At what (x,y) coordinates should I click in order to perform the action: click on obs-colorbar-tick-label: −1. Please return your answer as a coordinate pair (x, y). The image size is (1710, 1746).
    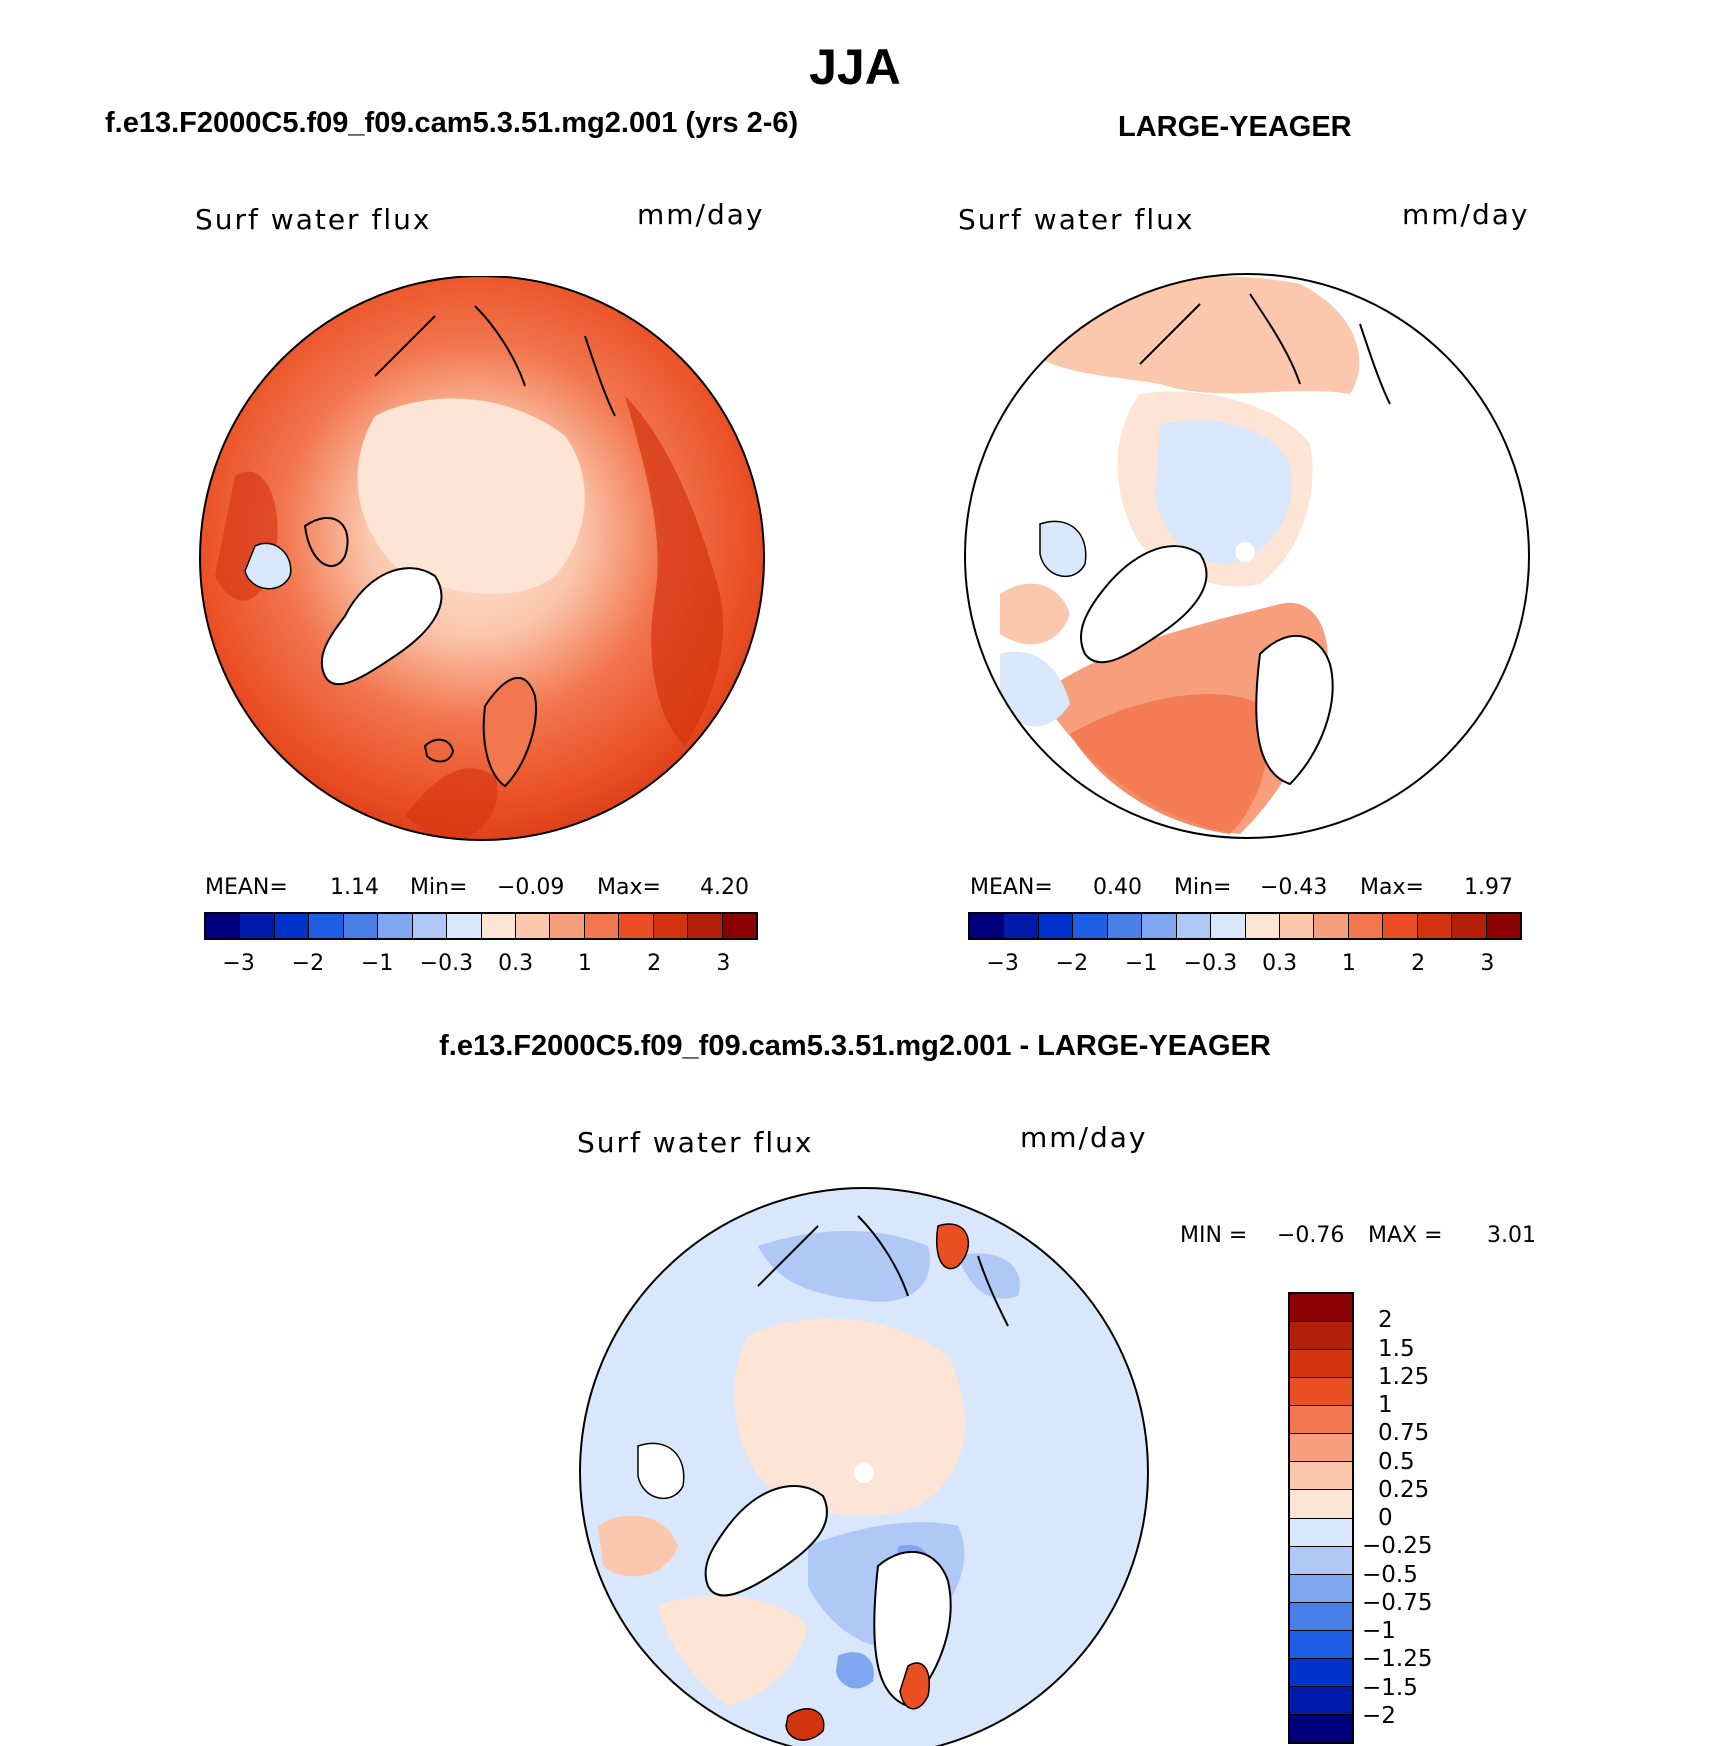
    Looking at the image, I should click on (1141, 963).